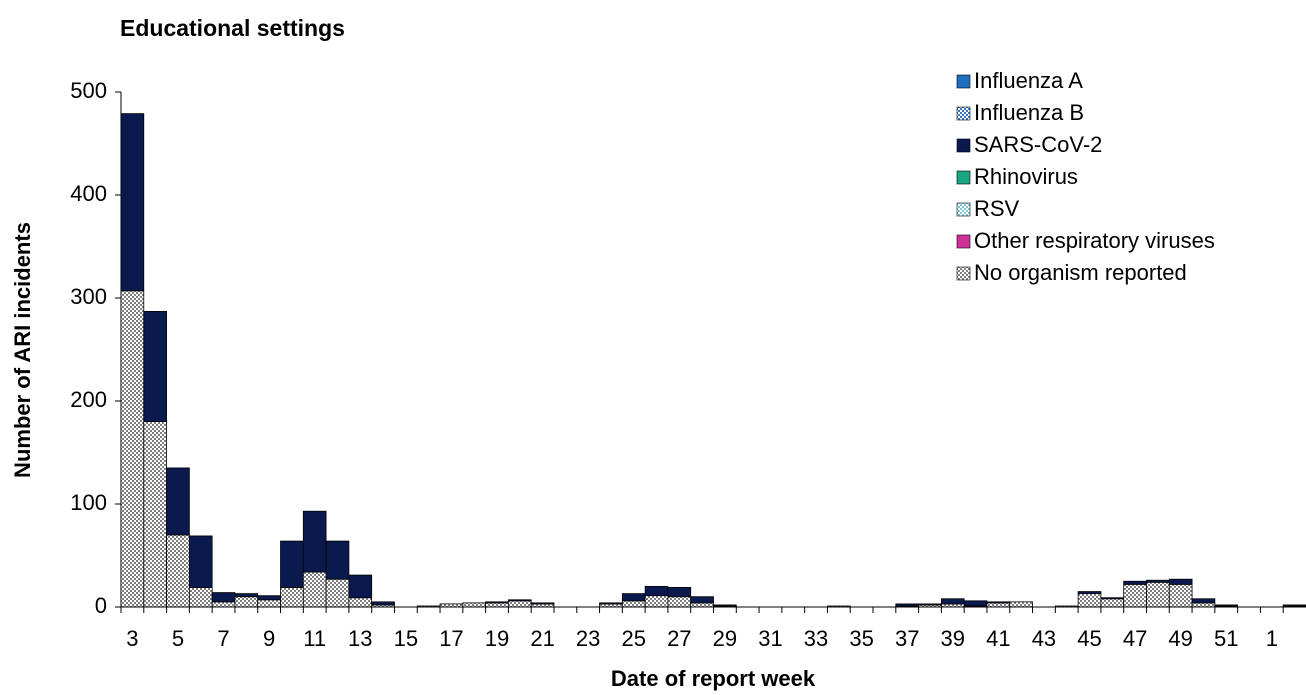 The height and width of the screenshot is (695, 1306). What do you see at coordinates (497, 638) in the screenshot?
I see `x-tick-label: 19` at bounding box center [497, 638].